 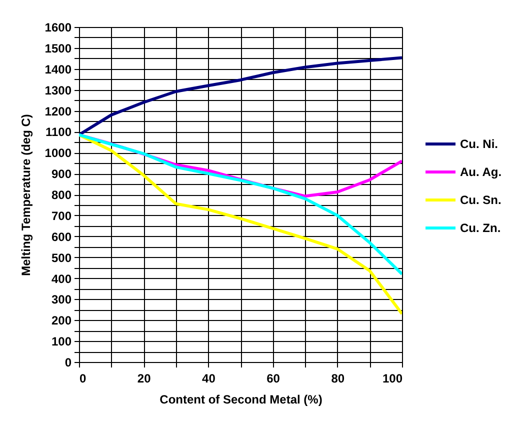 What do you see at coordinates (61, 257) in the screenshot?
I see `y-tick-label: 500` at bounding box center [61, 257].